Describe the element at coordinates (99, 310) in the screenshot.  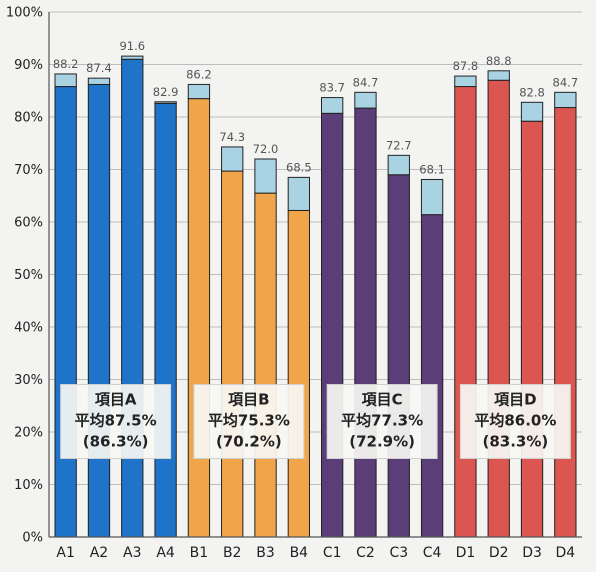
I see `bar-base-a2` at that location.